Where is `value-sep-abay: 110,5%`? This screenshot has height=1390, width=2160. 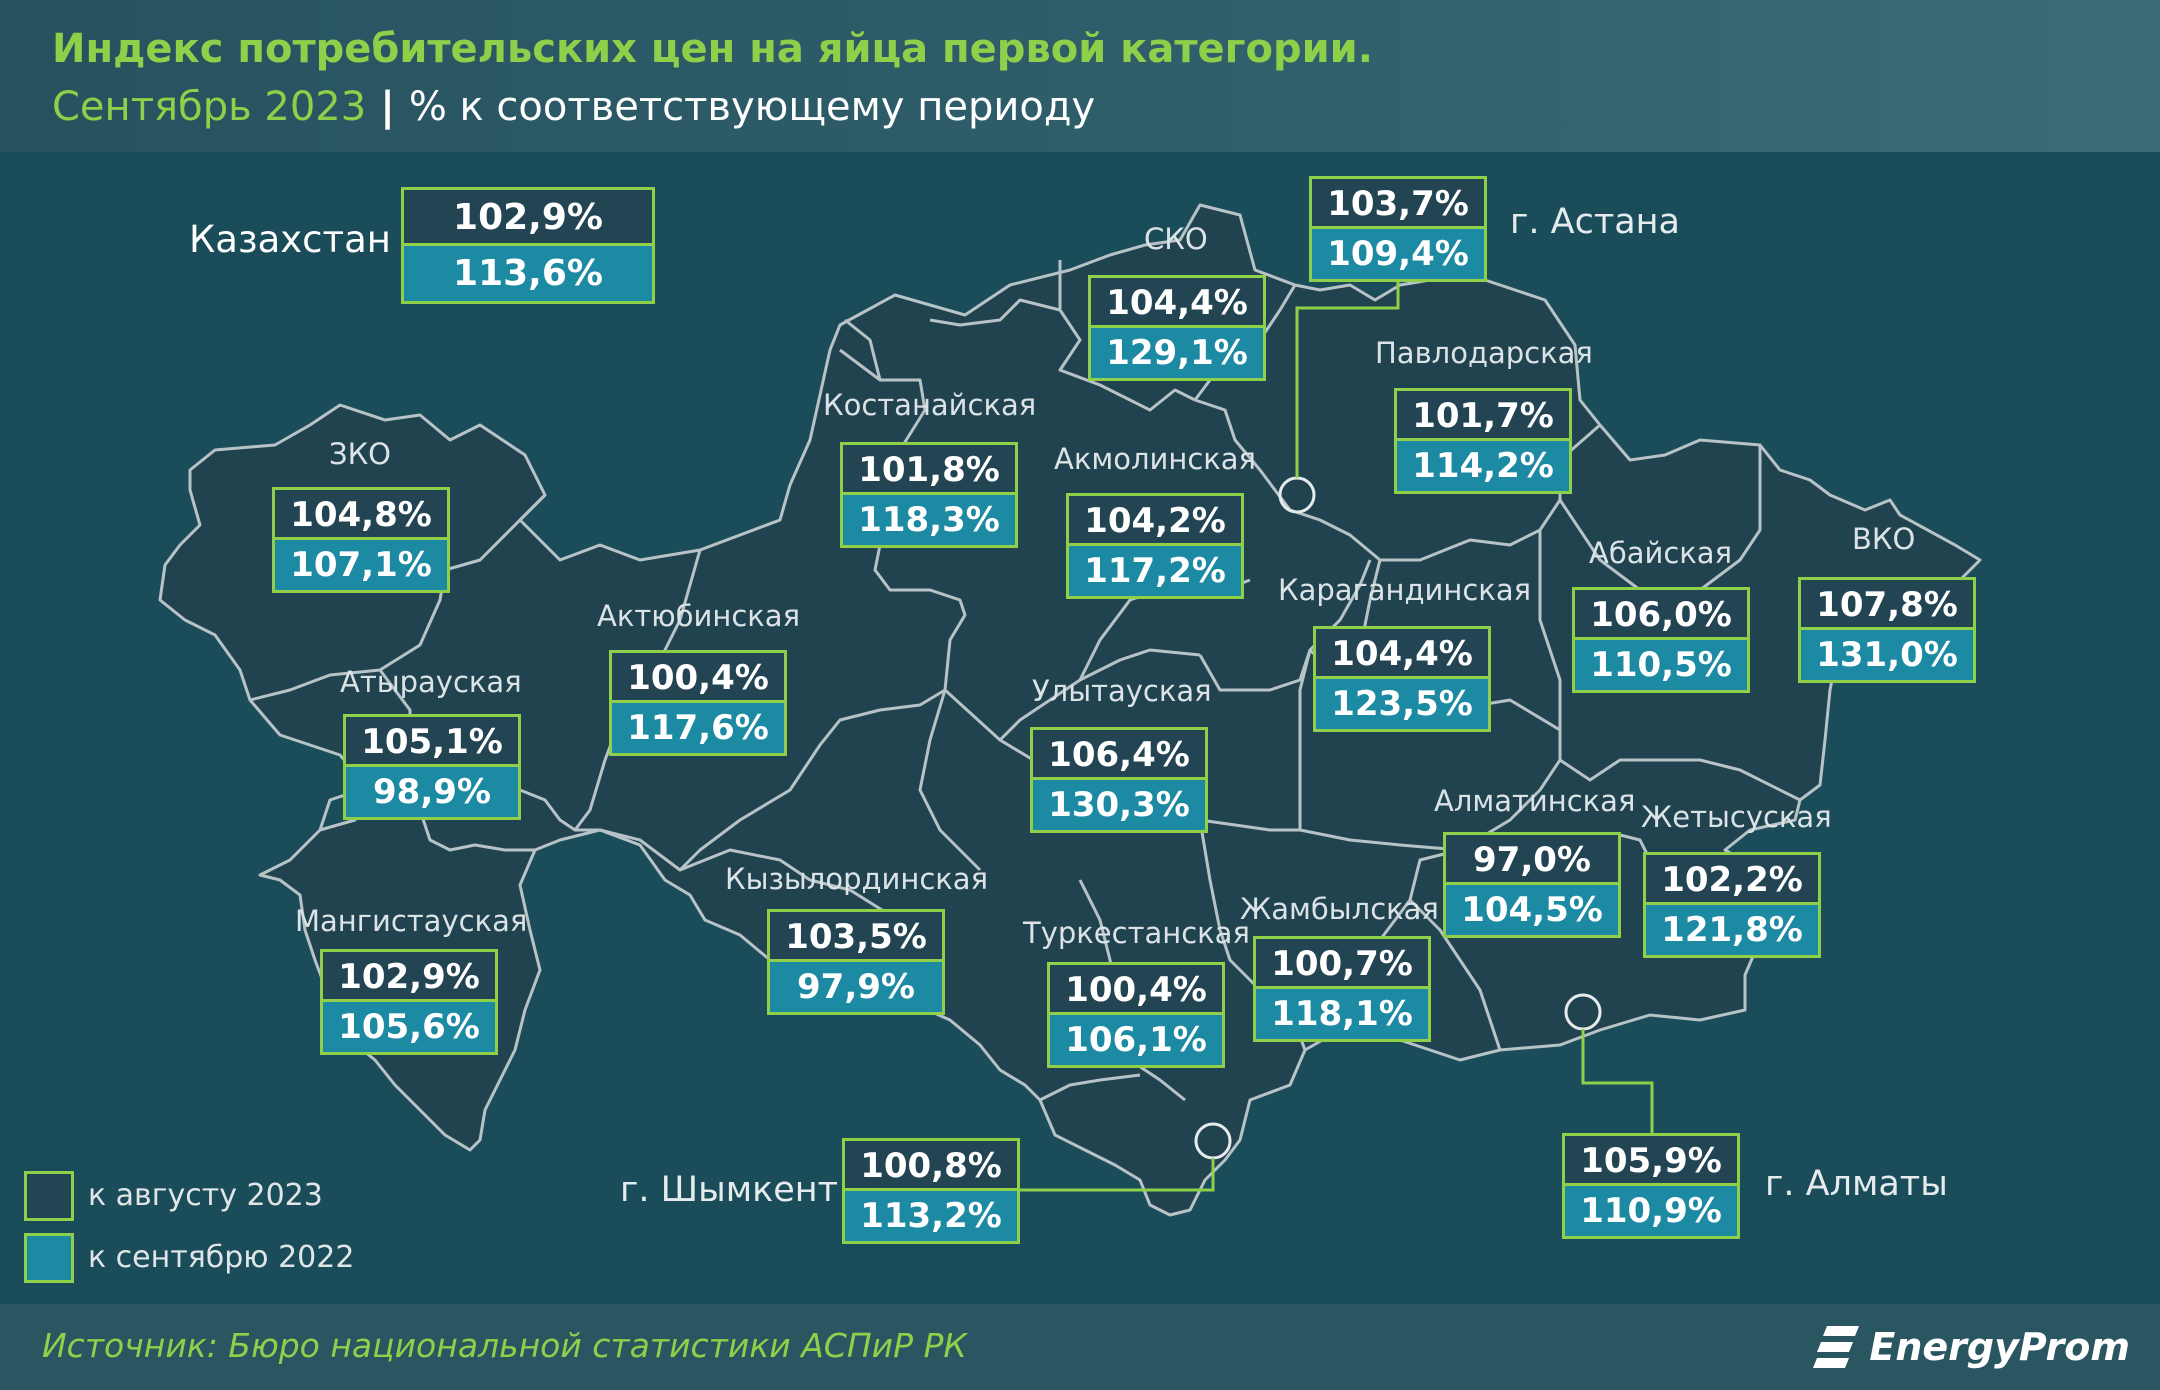
value-sep-abay: 110,5% is located at coordinates (1661, 665).